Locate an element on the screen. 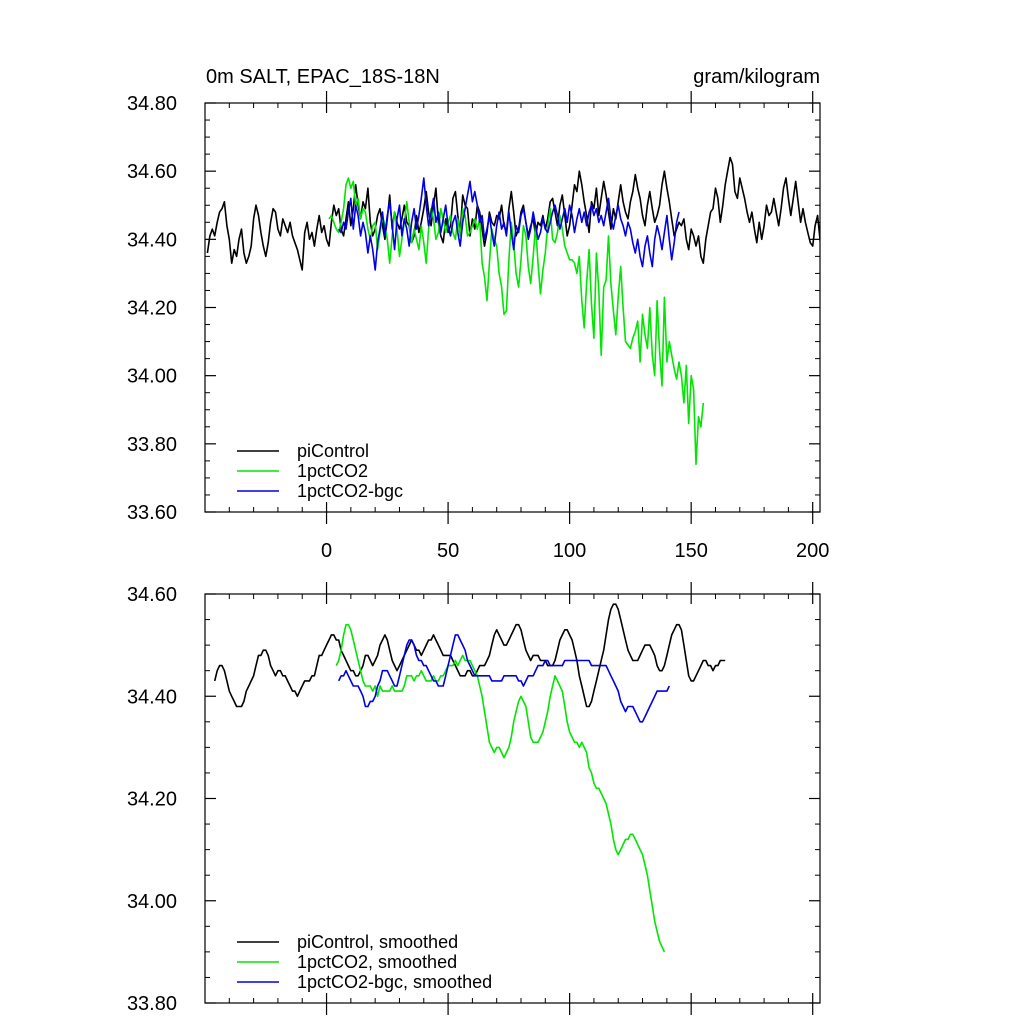 Image resolution: width=1024 pixels, height=1029 pixels. series-line-1pctco2-bgc is located at coordinates (509, 224).